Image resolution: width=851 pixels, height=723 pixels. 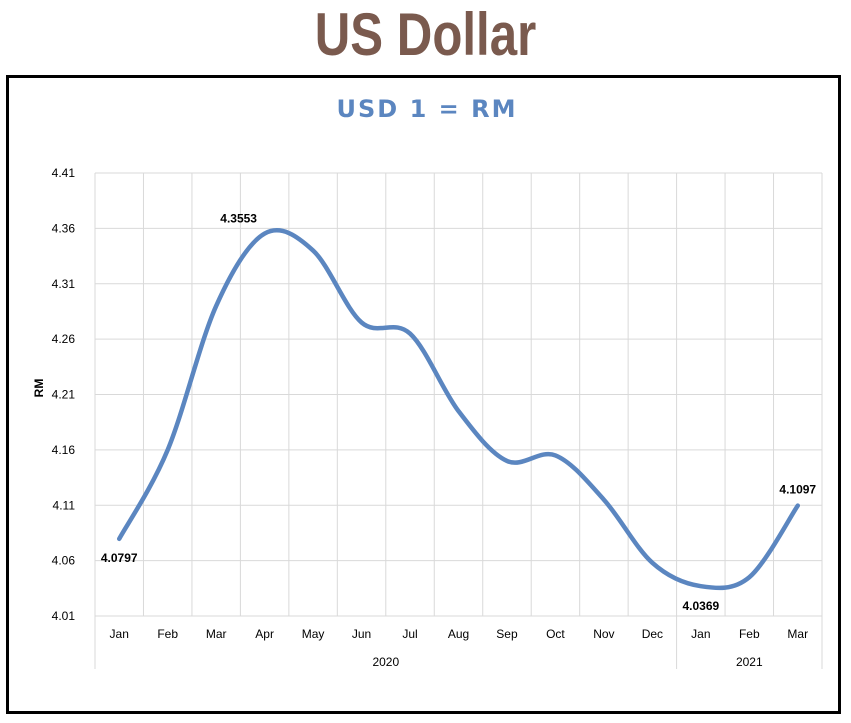 I want to click on y-tick-label: 4.16, so click(x=64, y=450).